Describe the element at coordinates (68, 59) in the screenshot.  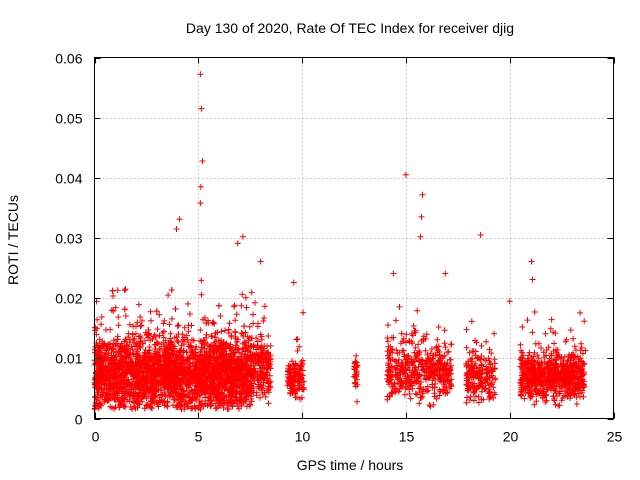
I see `y-tick-label: 0.06` at that location.